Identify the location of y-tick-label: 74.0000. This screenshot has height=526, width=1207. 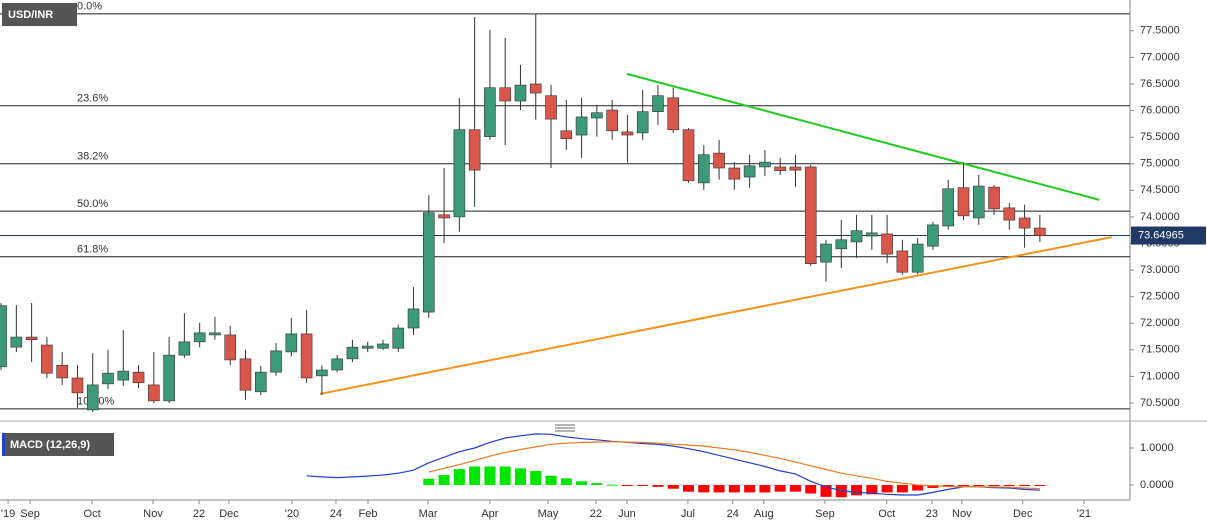
(1160, 217).